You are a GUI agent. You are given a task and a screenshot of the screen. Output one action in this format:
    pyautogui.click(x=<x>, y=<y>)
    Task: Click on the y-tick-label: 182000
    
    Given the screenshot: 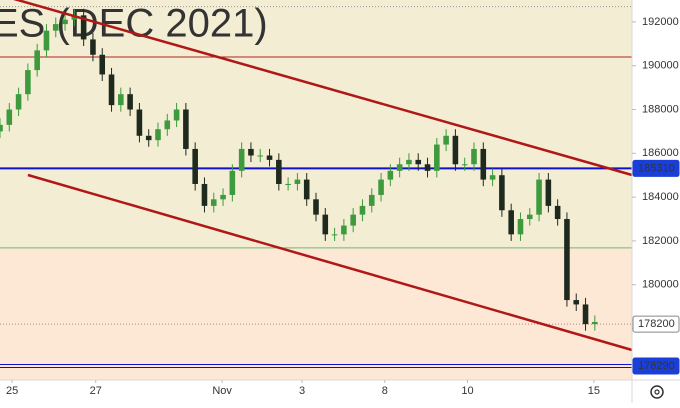 What is the action you would take?
    pyautogui.click(x=660, y=241)
    